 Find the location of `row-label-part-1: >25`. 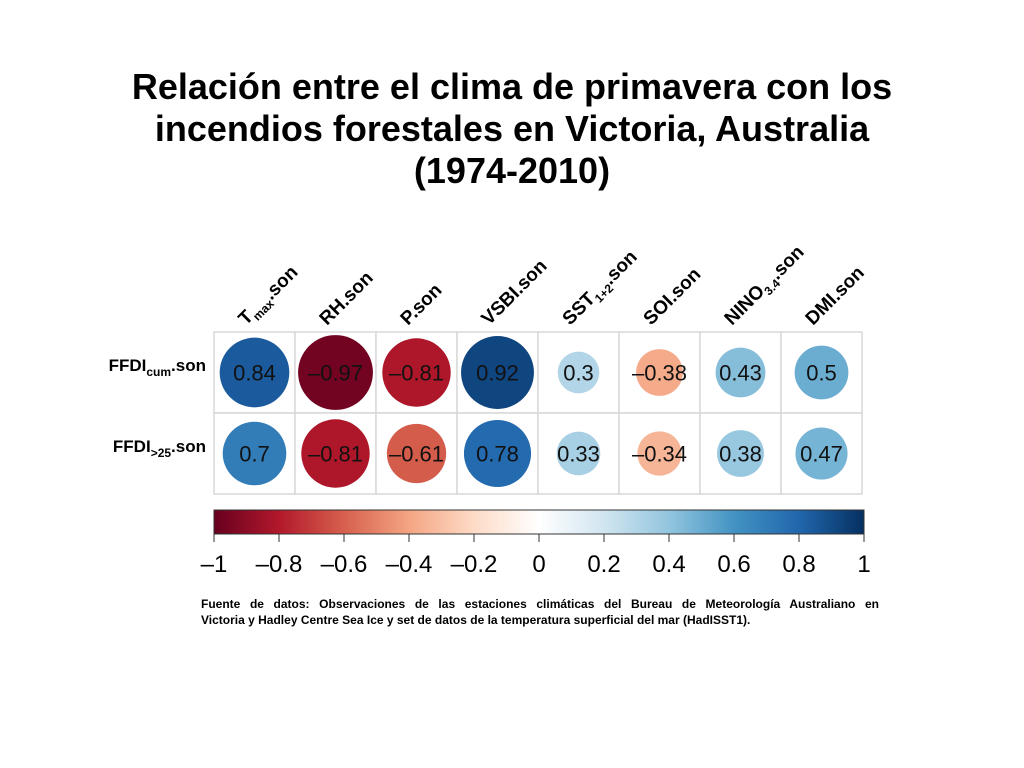

row-label-part-1: >25 is located at coordinates (161, 453).